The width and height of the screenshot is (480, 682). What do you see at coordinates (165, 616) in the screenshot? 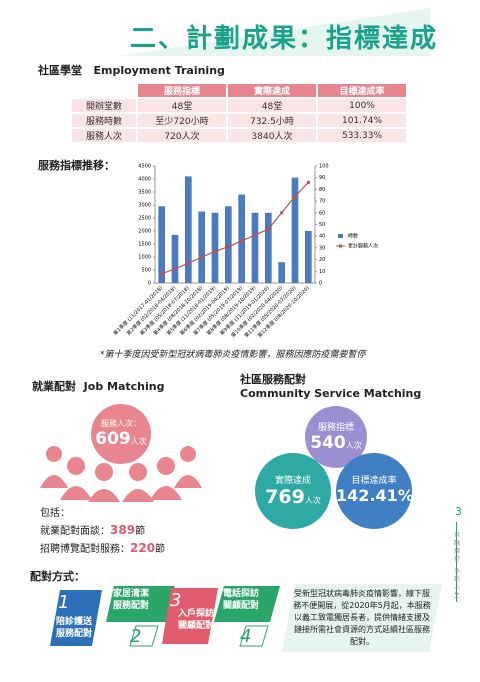
I see `methods-shapes` at bounding box center [165, 616].